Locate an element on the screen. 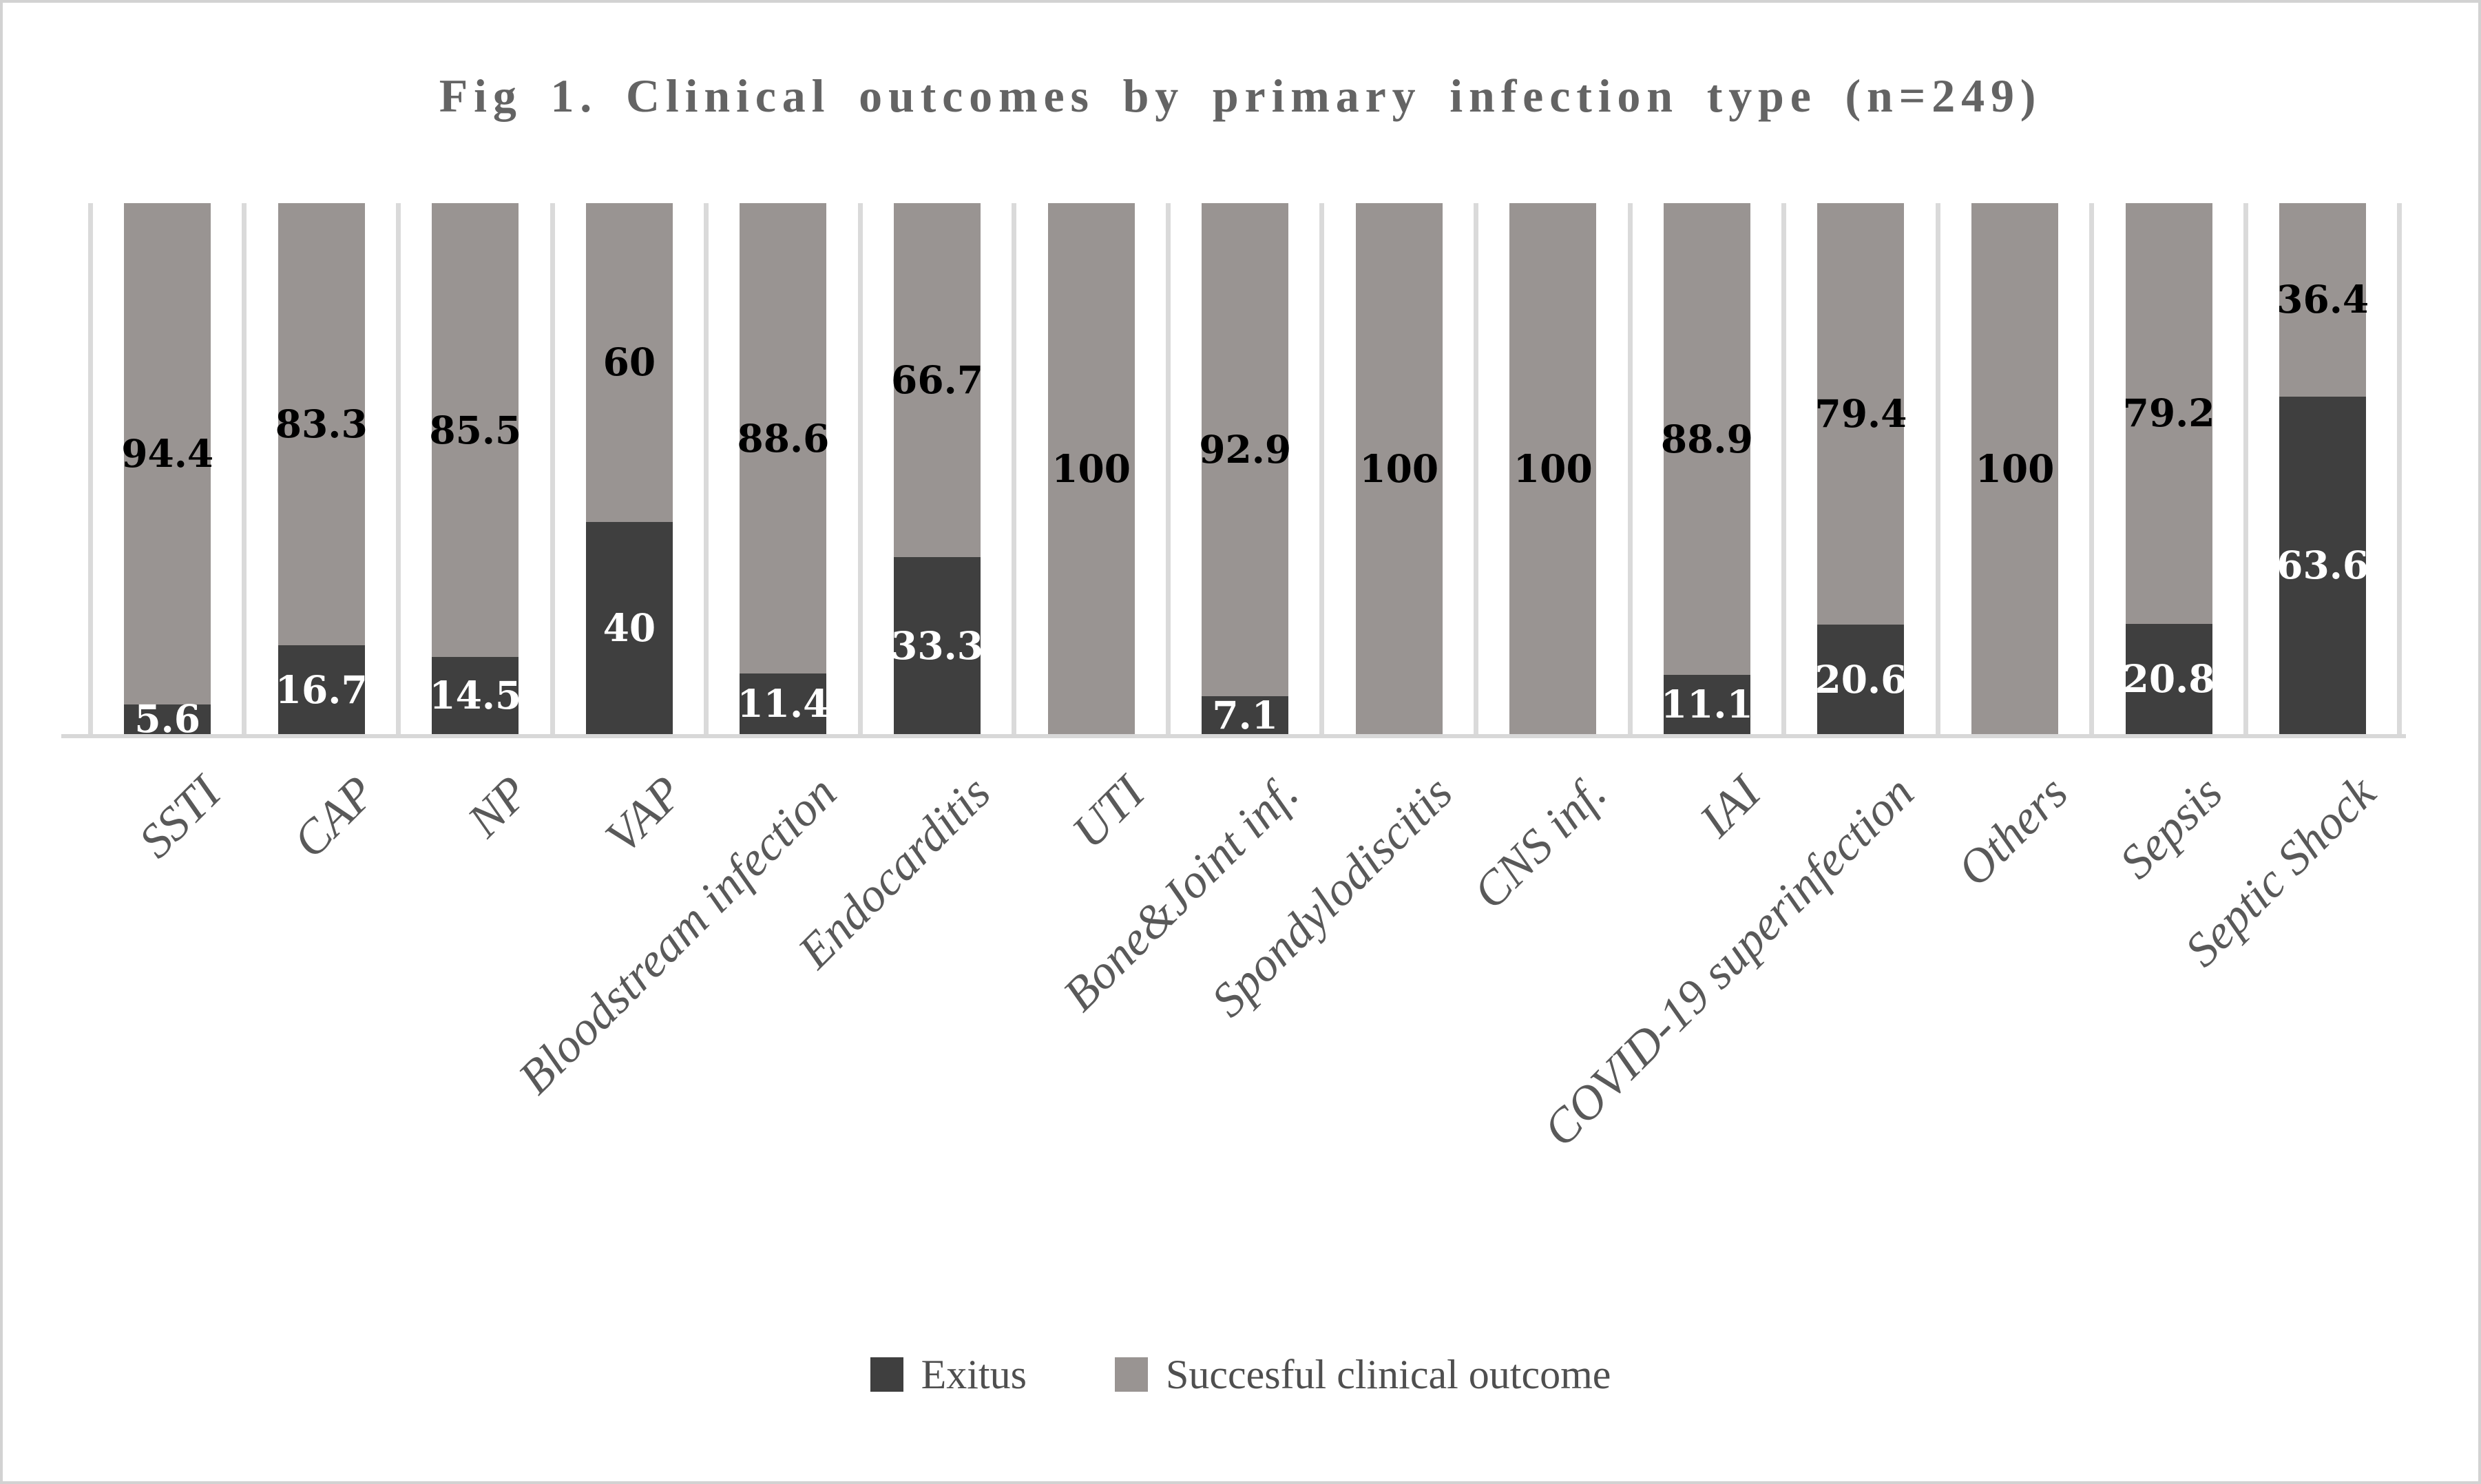 This screenshot has width=2481, height=1484. x-axis-line is located at coordinates (1233, 736).